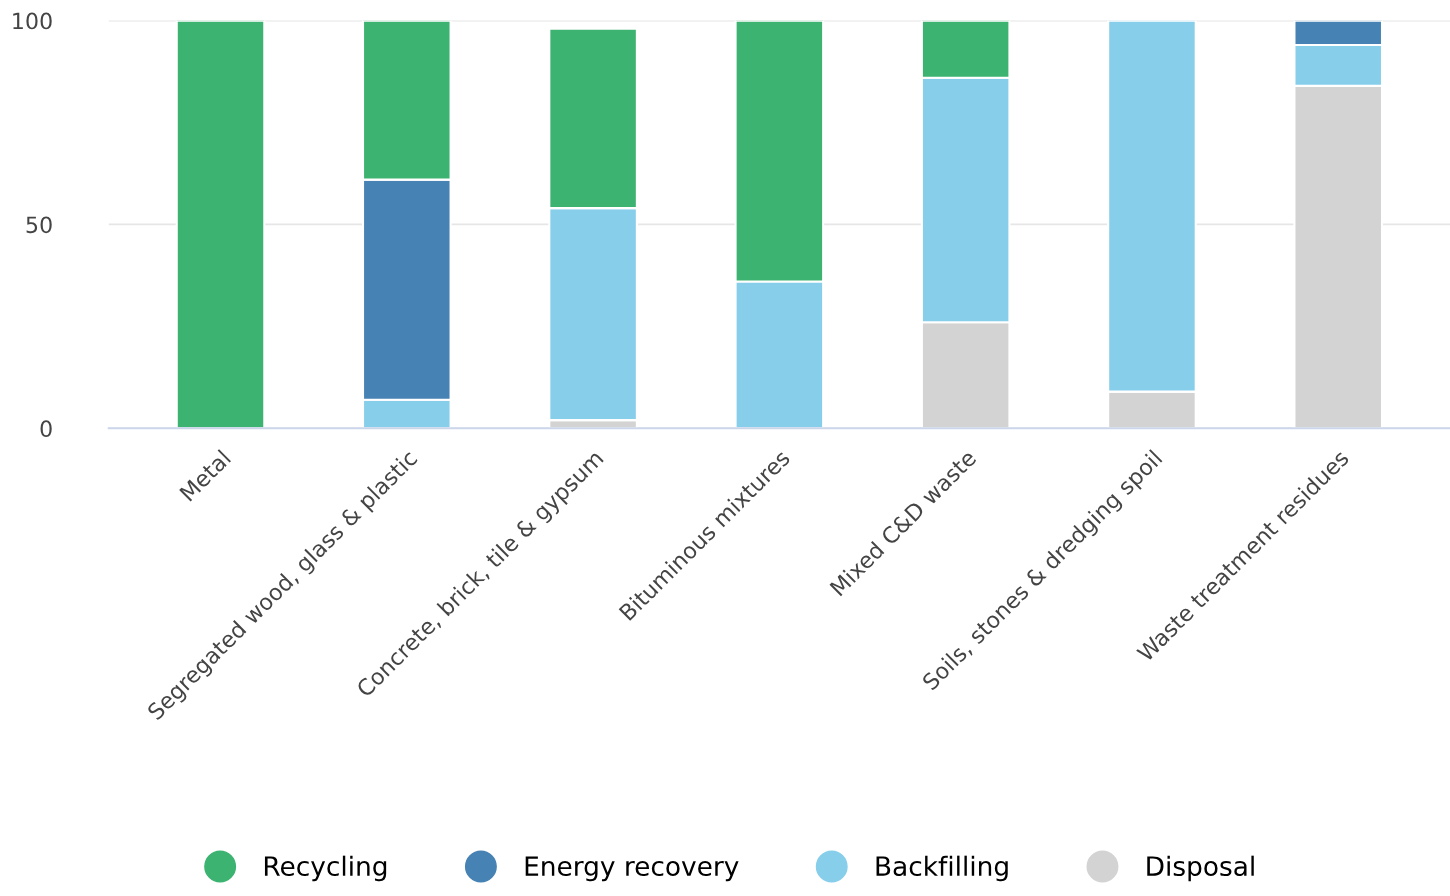 Image resolution: width=1450 pixels, height=896 pixels. Describe the element at coordinates (46, 429) in the screenshot. I see `y-tick-label: 0` at that location.